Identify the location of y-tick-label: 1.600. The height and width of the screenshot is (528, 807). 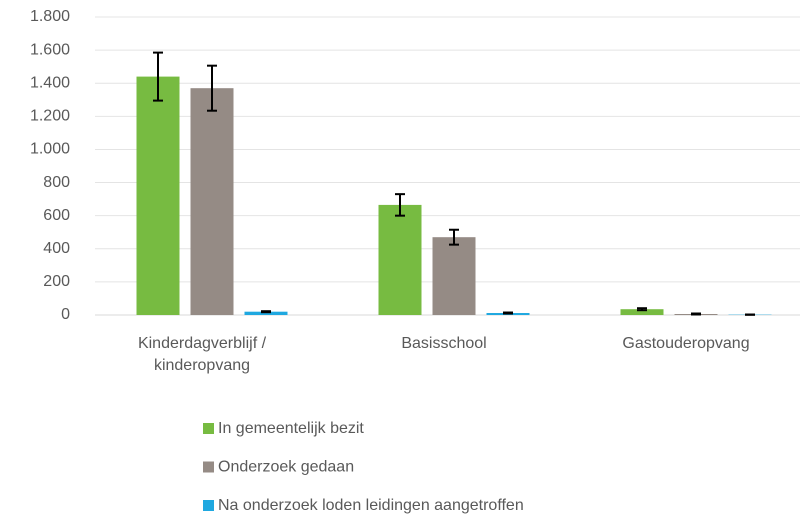
(50, 49).